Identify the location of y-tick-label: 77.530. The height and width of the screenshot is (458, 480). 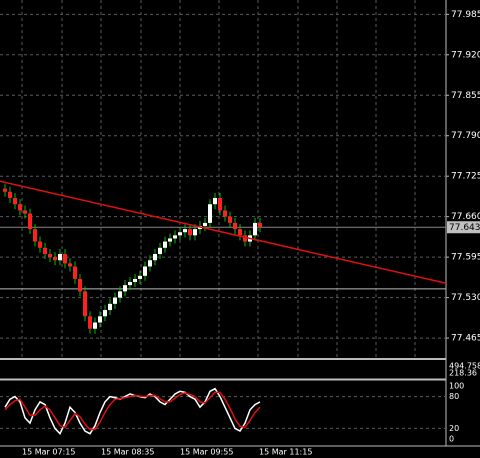
(465, 298).